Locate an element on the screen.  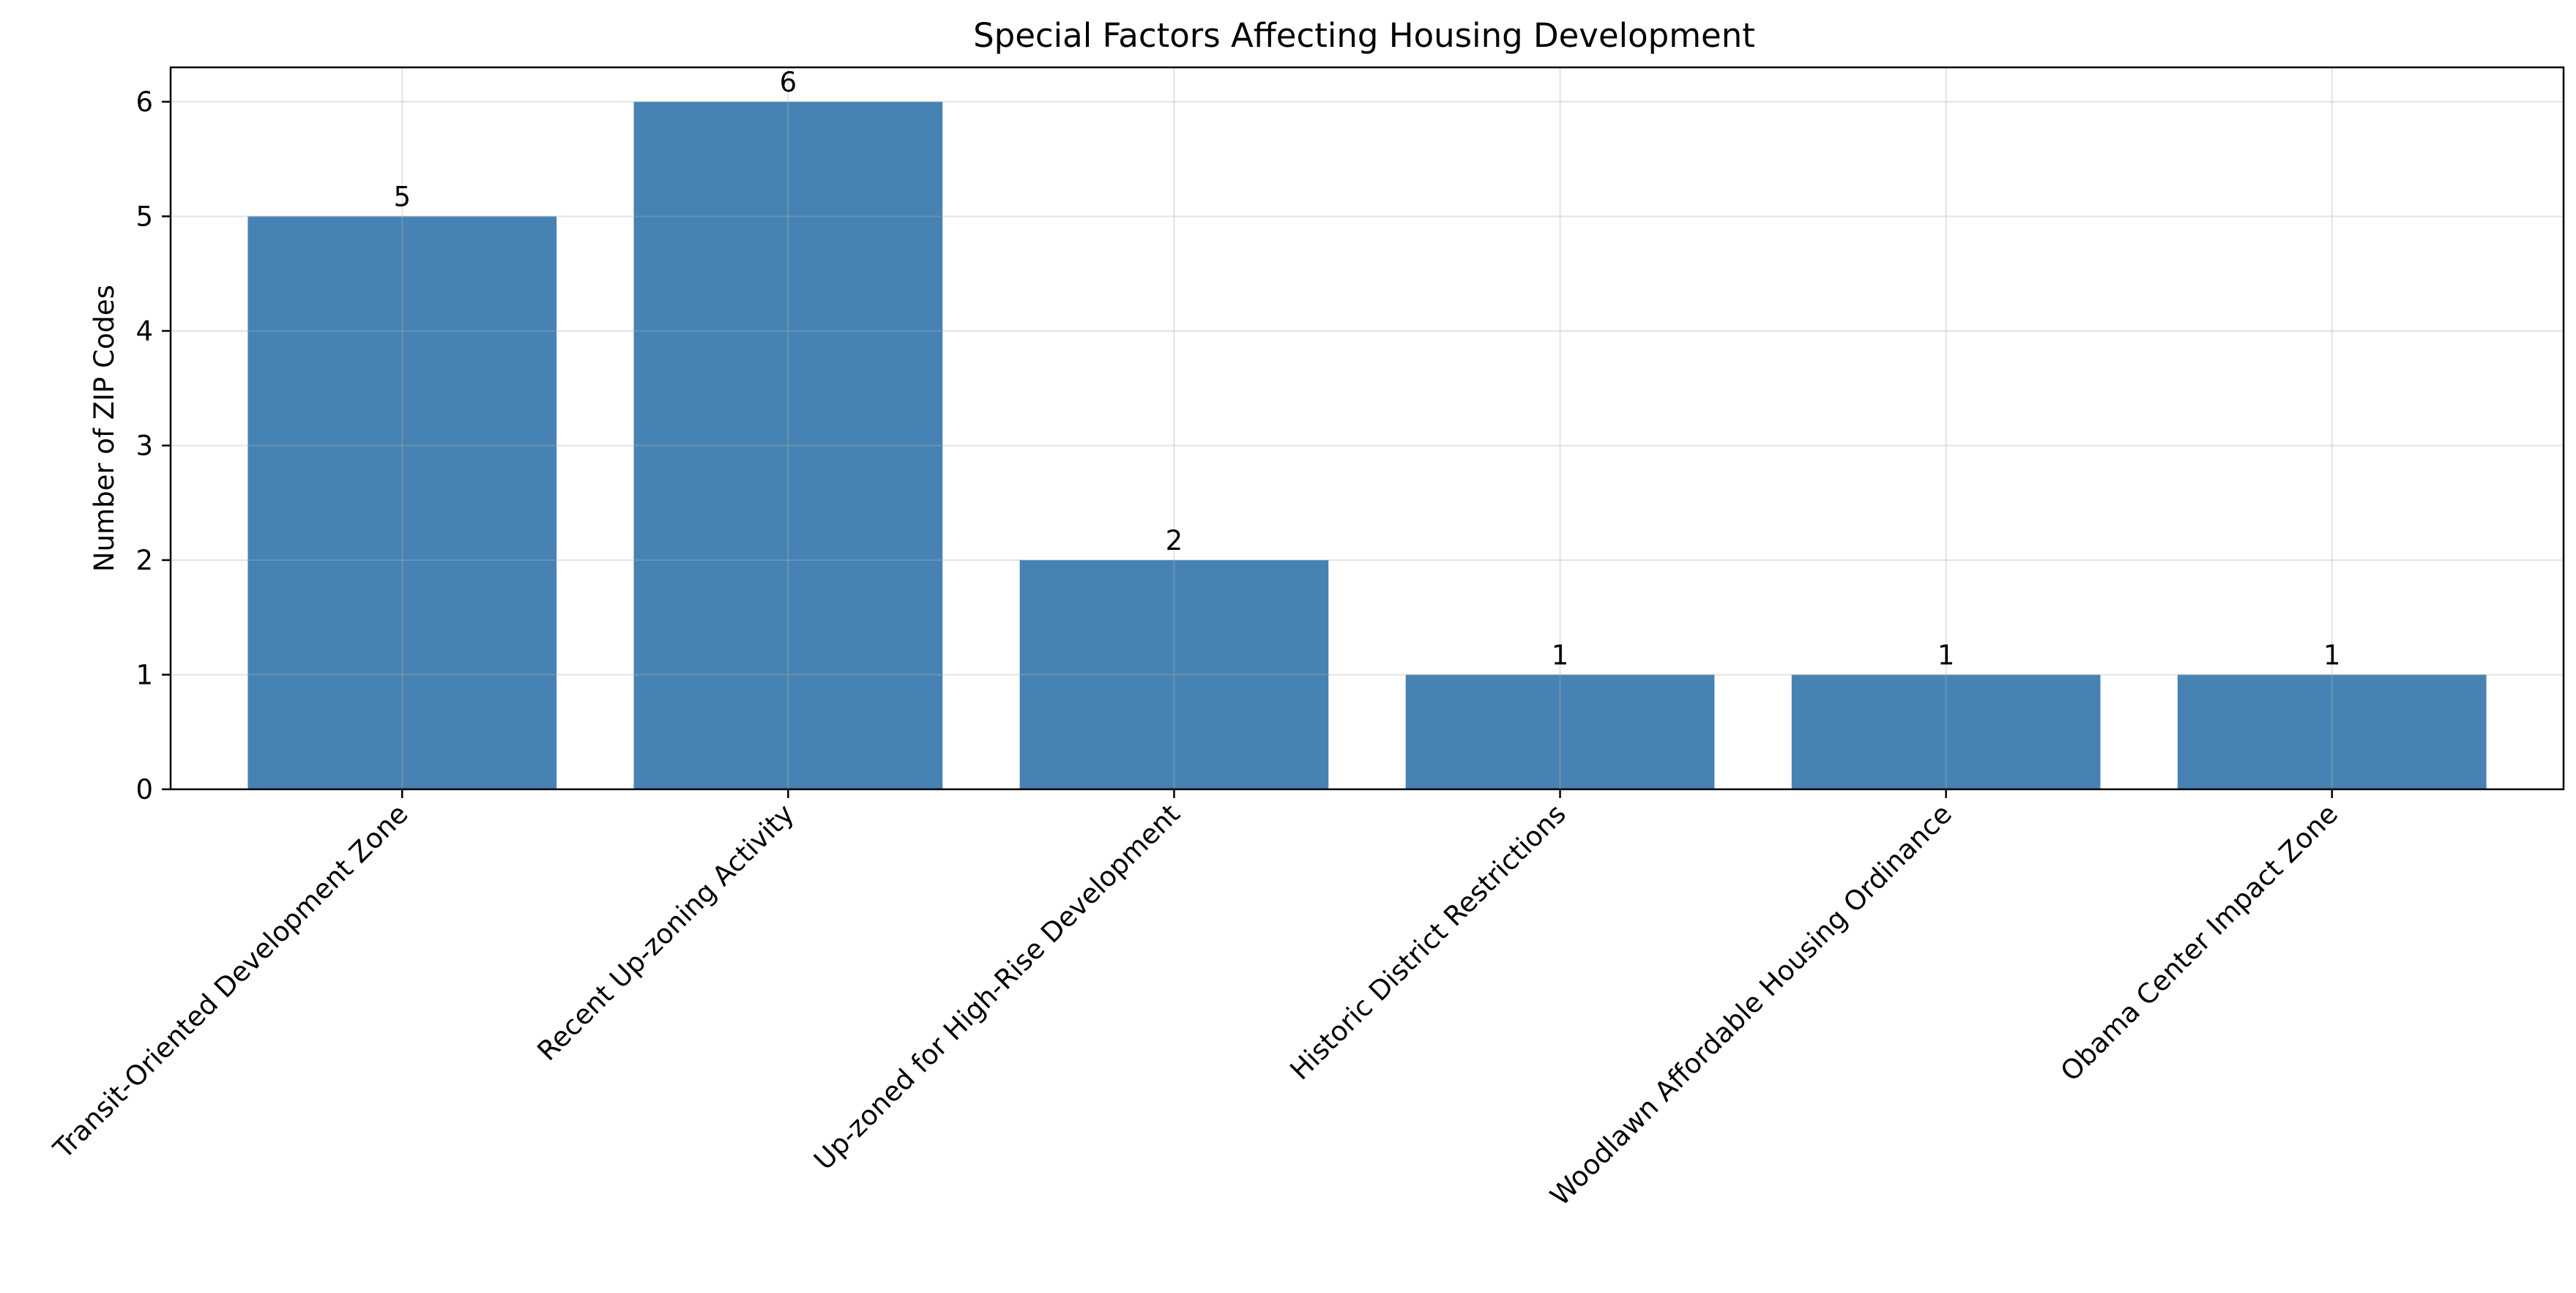
data-label-0: 5 is located at coordinates (402, 197).